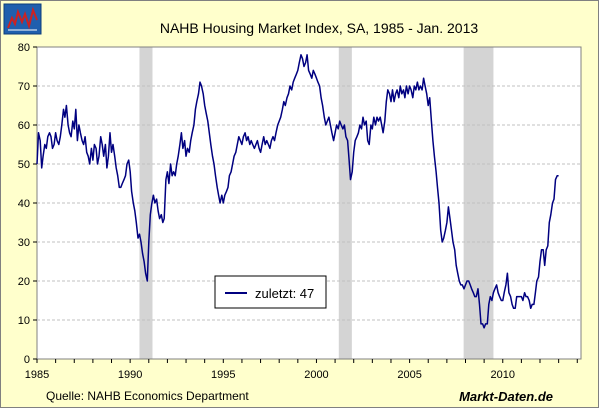  What do you see at coordinates (146, 203) in the screenshot?
I see `recession-band` at bounding box center [146, 203].